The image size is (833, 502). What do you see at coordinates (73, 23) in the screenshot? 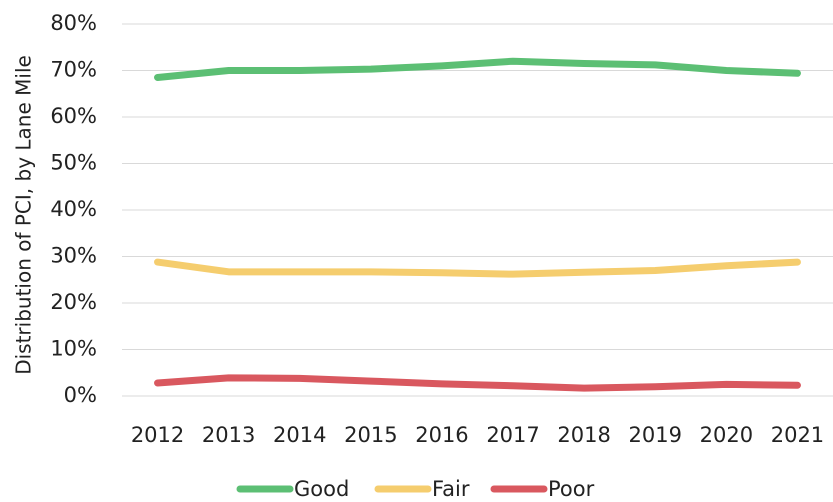
I see `y-tick-label: 80%` at bounding box center [73, 23].